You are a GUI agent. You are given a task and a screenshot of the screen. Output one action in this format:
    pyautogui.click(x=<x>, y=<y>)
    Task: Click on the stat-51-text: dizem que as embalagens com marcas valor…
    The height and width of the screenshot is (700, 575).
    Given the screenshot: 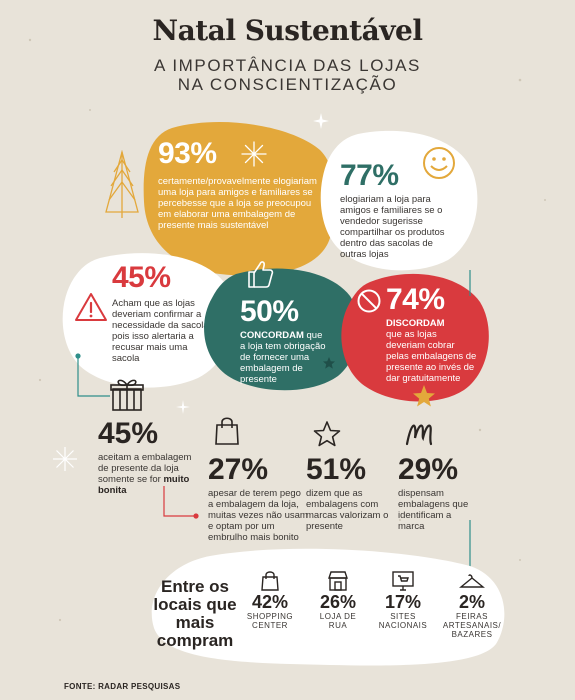 What is the action you would take?
    pyautogui.click(x=347, y=510)
    